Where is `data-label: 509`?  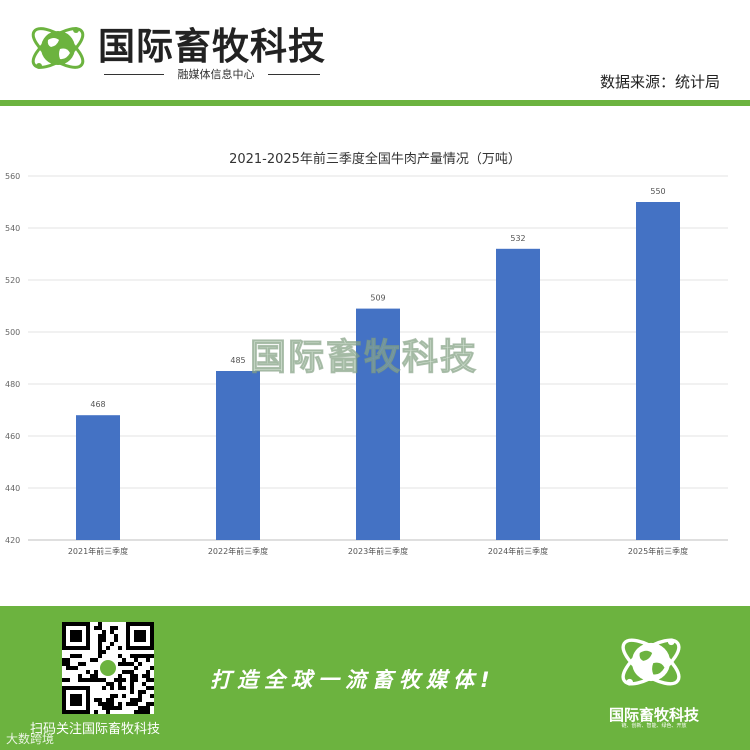
data-label: 509 is located at coordinates (377, 298).